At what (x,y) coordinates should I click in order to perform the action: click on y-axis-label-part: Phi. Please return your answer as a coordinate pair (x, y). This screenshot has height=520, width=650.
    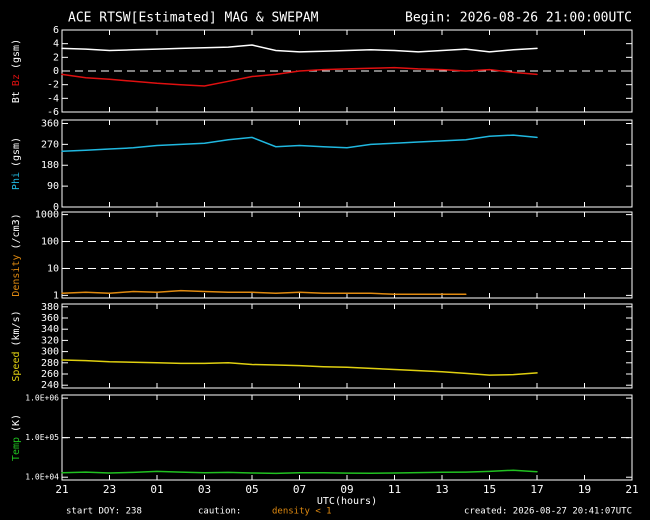
    Looking at the image, I should click on (16, 181).